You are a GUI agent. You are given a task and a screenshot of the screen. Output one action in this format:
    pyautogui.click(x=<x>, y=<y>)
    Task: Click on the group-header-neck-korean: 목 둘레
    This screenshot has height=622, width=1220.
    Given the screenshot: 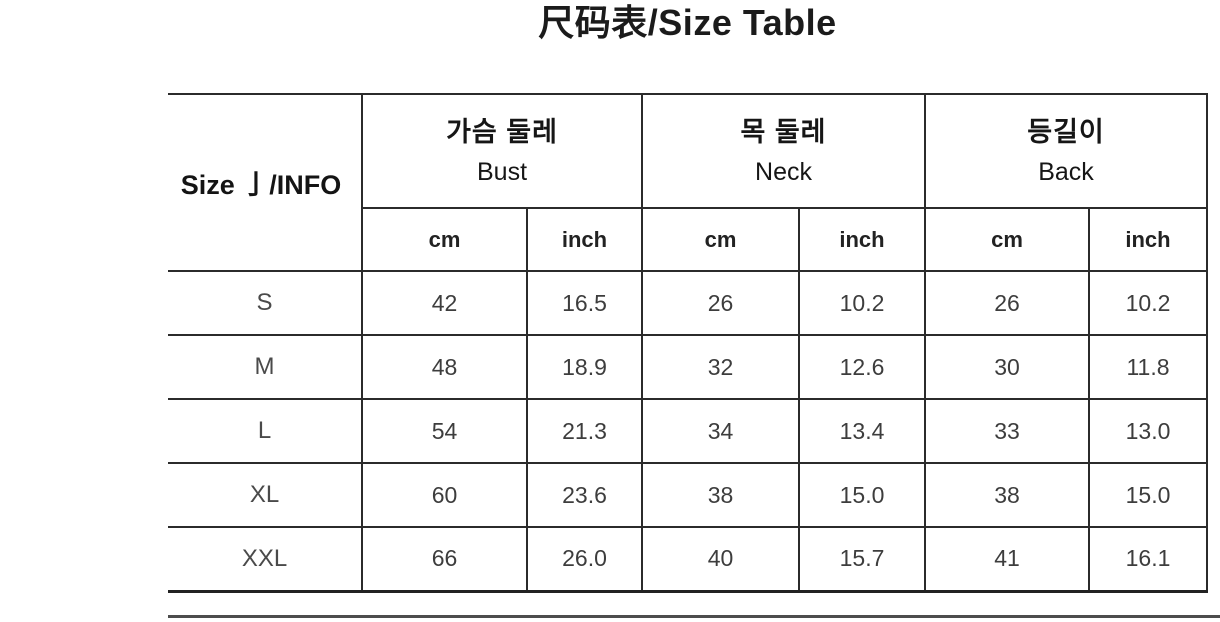 What is the action you would take?
    pyautogui.click(x=783, y=132)
    